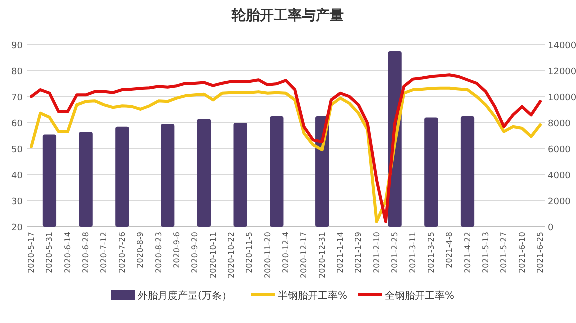  I want to click on y2tick: 14000, so click(562, 47).